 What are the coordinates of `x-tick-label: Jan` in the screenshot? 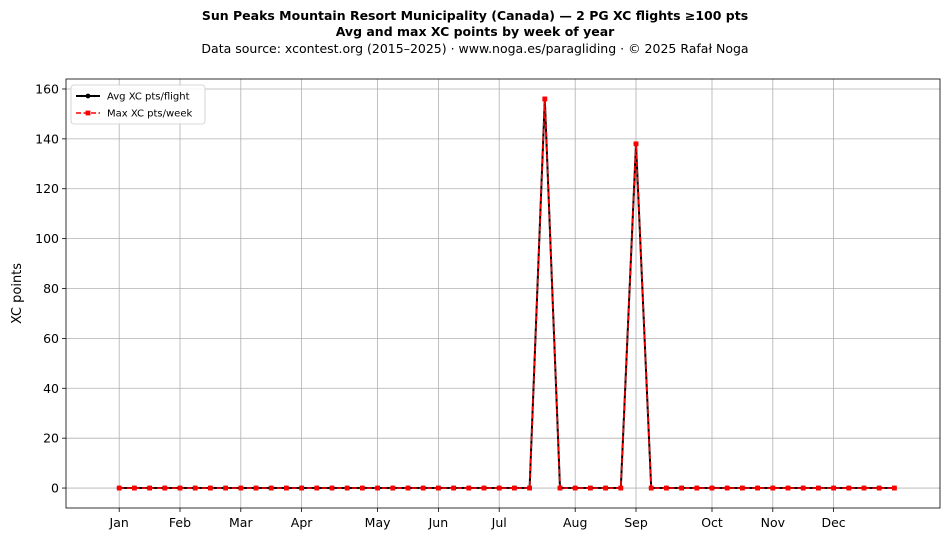 It's located at (119, 522).